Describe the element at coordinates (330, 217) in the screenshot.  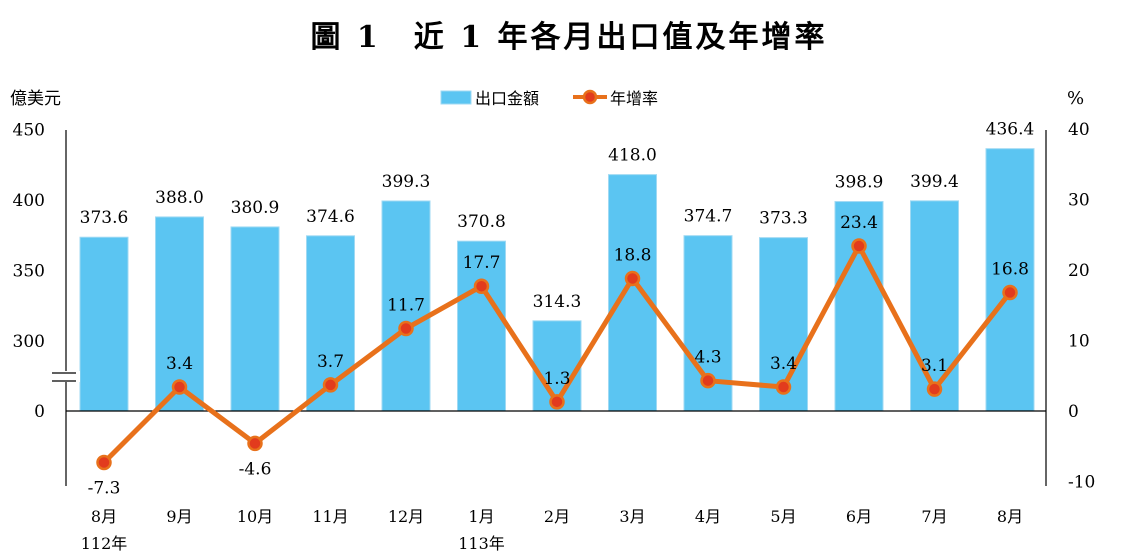
I see `bar-value-label-3: 374.6` at that location.